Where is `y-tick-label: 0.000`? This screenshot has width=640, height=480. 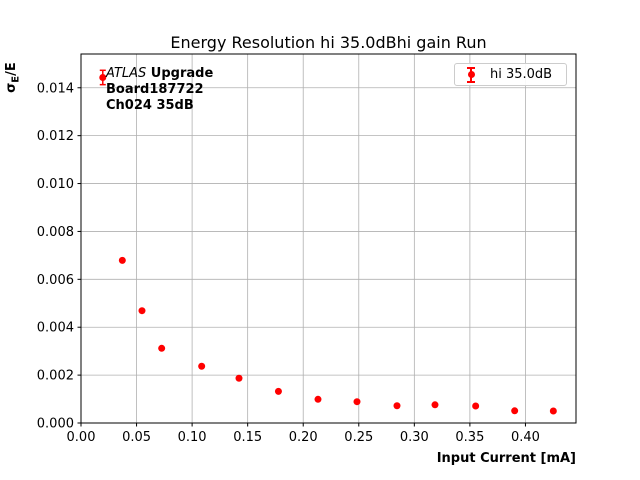 y-tick-label: 0.000 is located at coordinates (55, 424).